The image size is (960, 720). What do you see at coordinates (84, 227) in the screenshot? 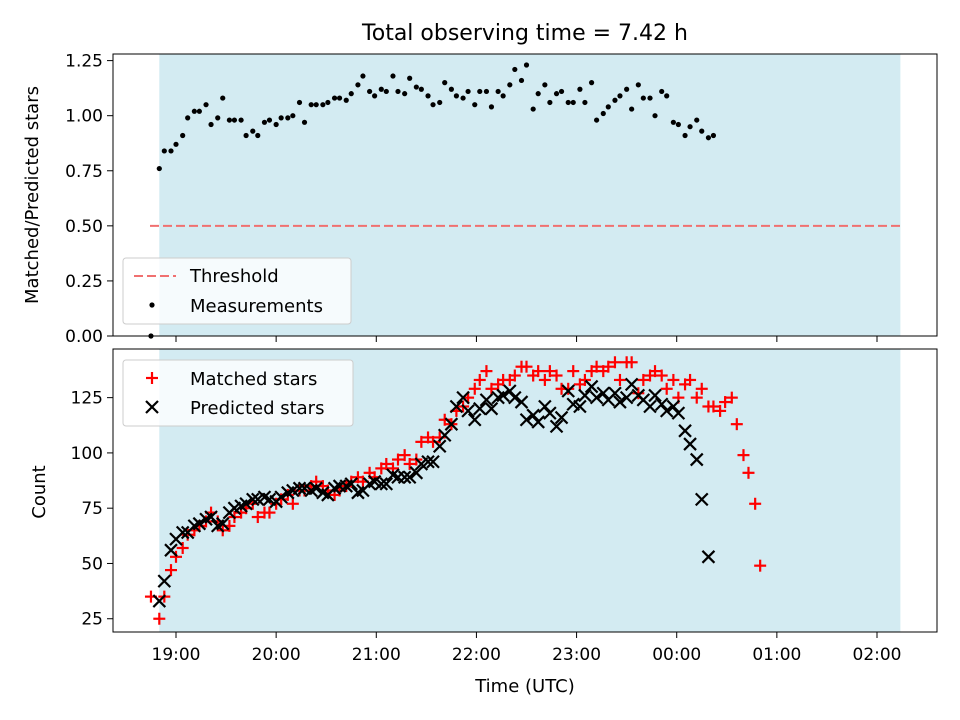
I see `y-tick-label: 0.50` at bounding box center [84, 227].